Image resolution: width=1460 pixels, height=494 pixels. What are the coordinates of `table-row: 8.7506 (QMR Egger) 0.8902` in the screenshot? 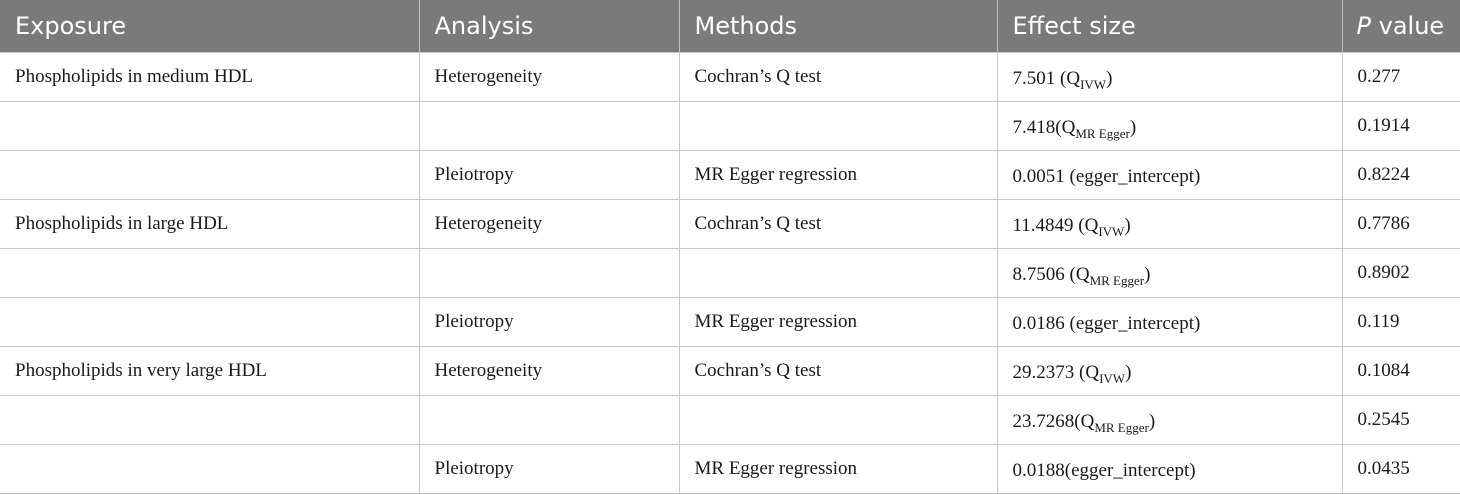 It's located at (730, 272).